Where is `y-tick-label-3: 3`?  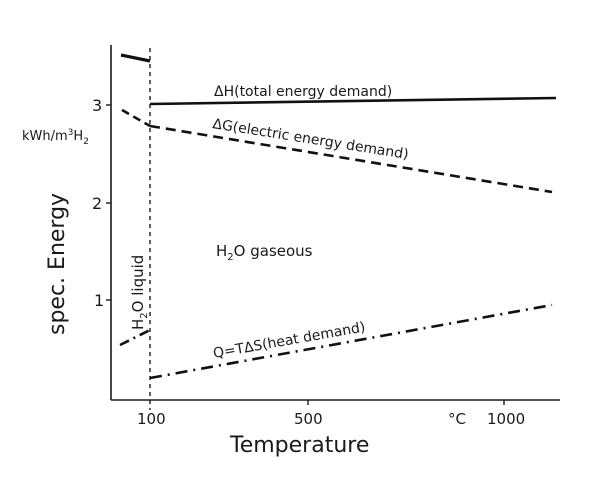 y-tick-label-3: 3 is located at coordinates (97, 105).